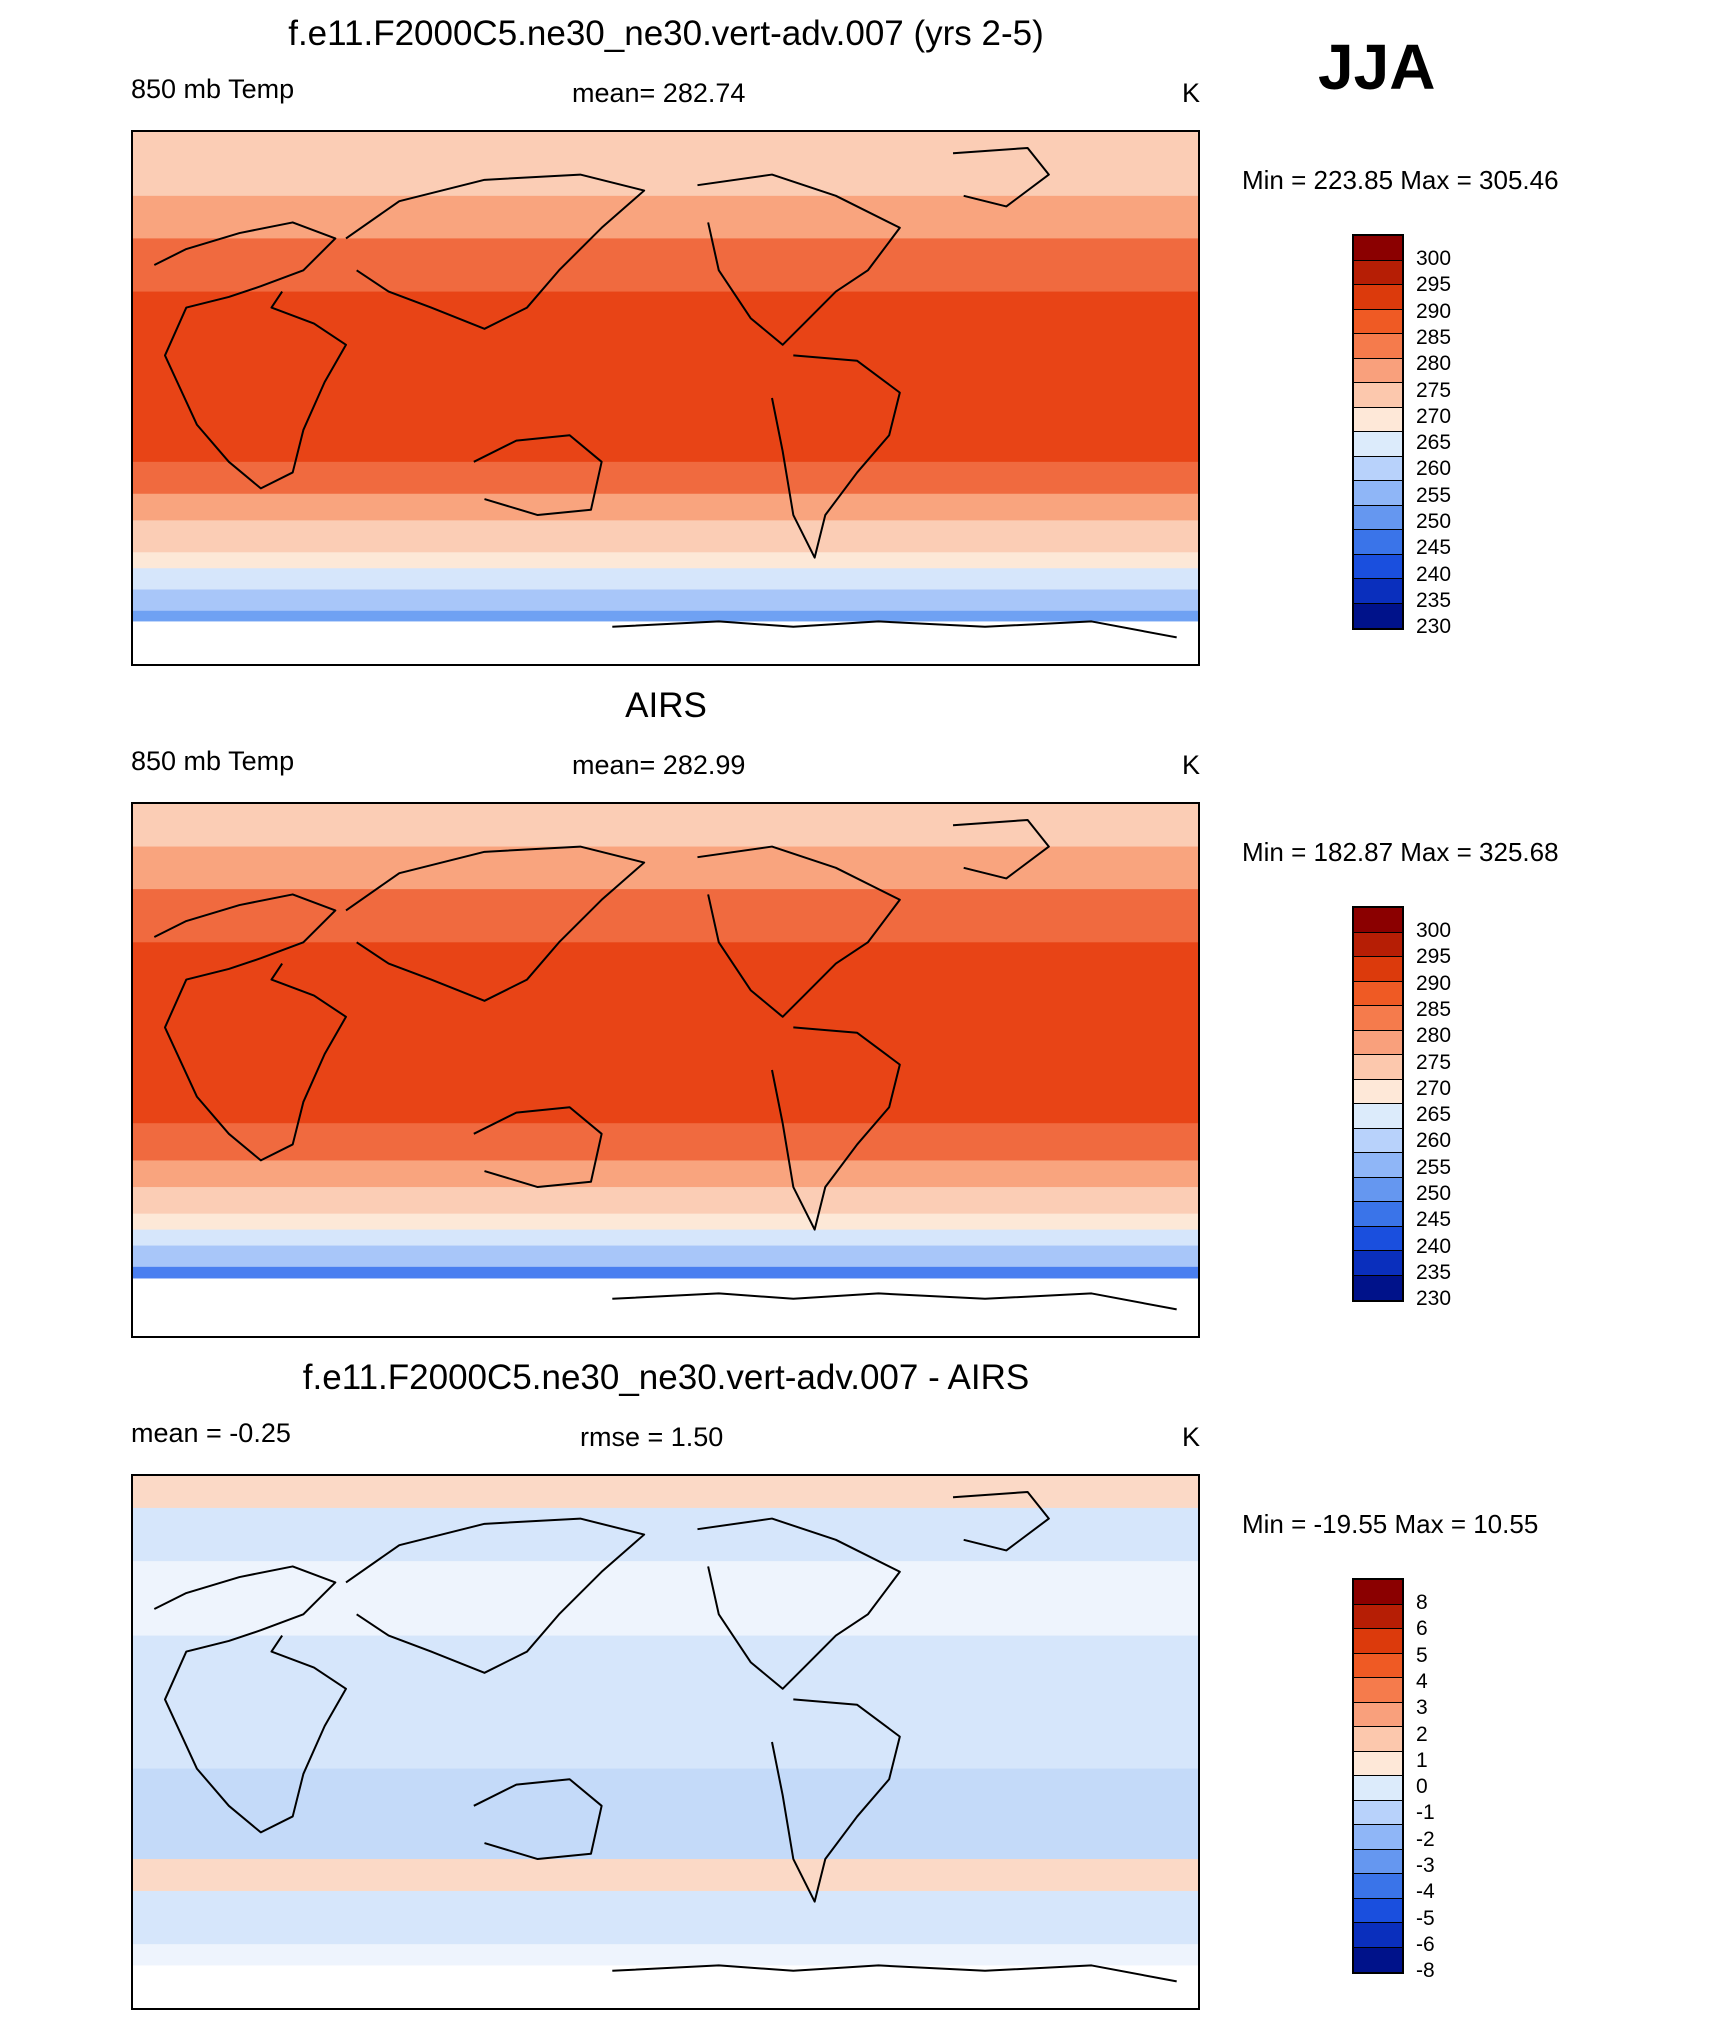 This screenshot has height=2036, width=1710. I want to click on colorbar-tick-label: -5, so click(1425, 1918).